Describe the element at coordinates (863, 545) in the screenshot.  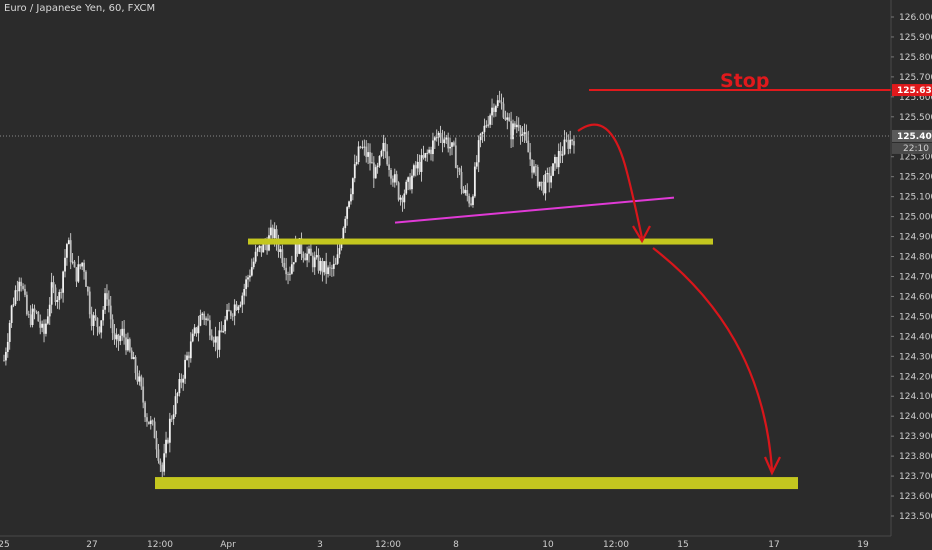
I see `time-tick-label: 19` at that location.